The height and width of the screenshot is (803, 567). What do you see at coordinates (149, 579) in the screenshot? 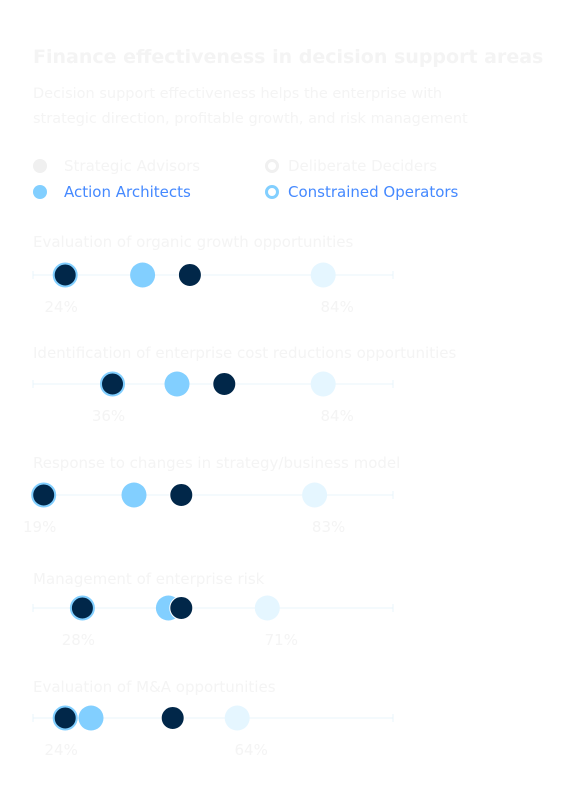
I see `row-title: Management of enterprise risk` at bounding box center [149, 579].